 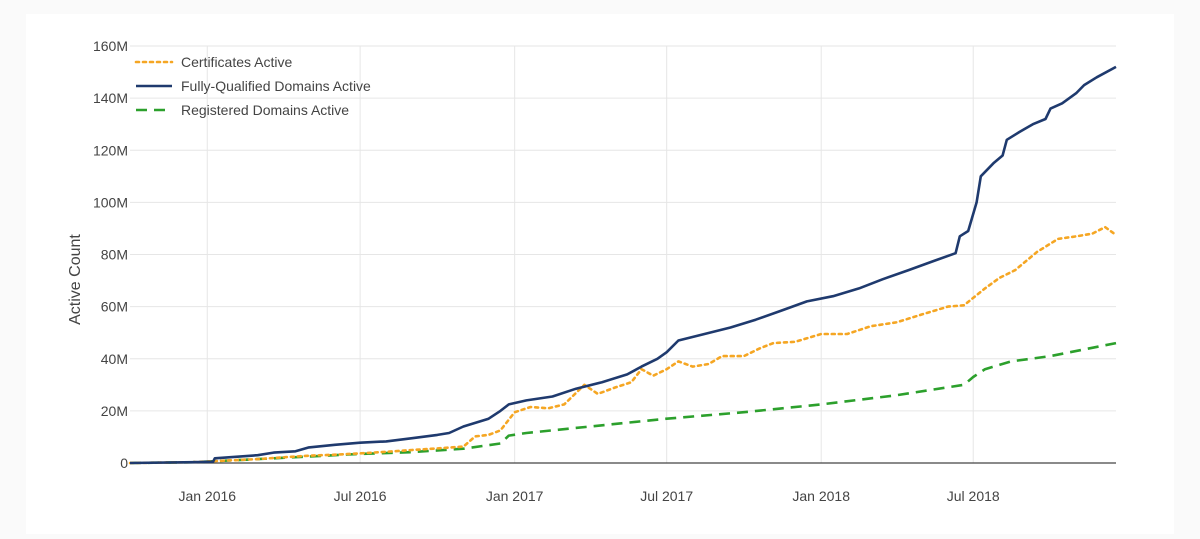 I want to click on y-tick-label: 160M, so click(x=110, y=46).